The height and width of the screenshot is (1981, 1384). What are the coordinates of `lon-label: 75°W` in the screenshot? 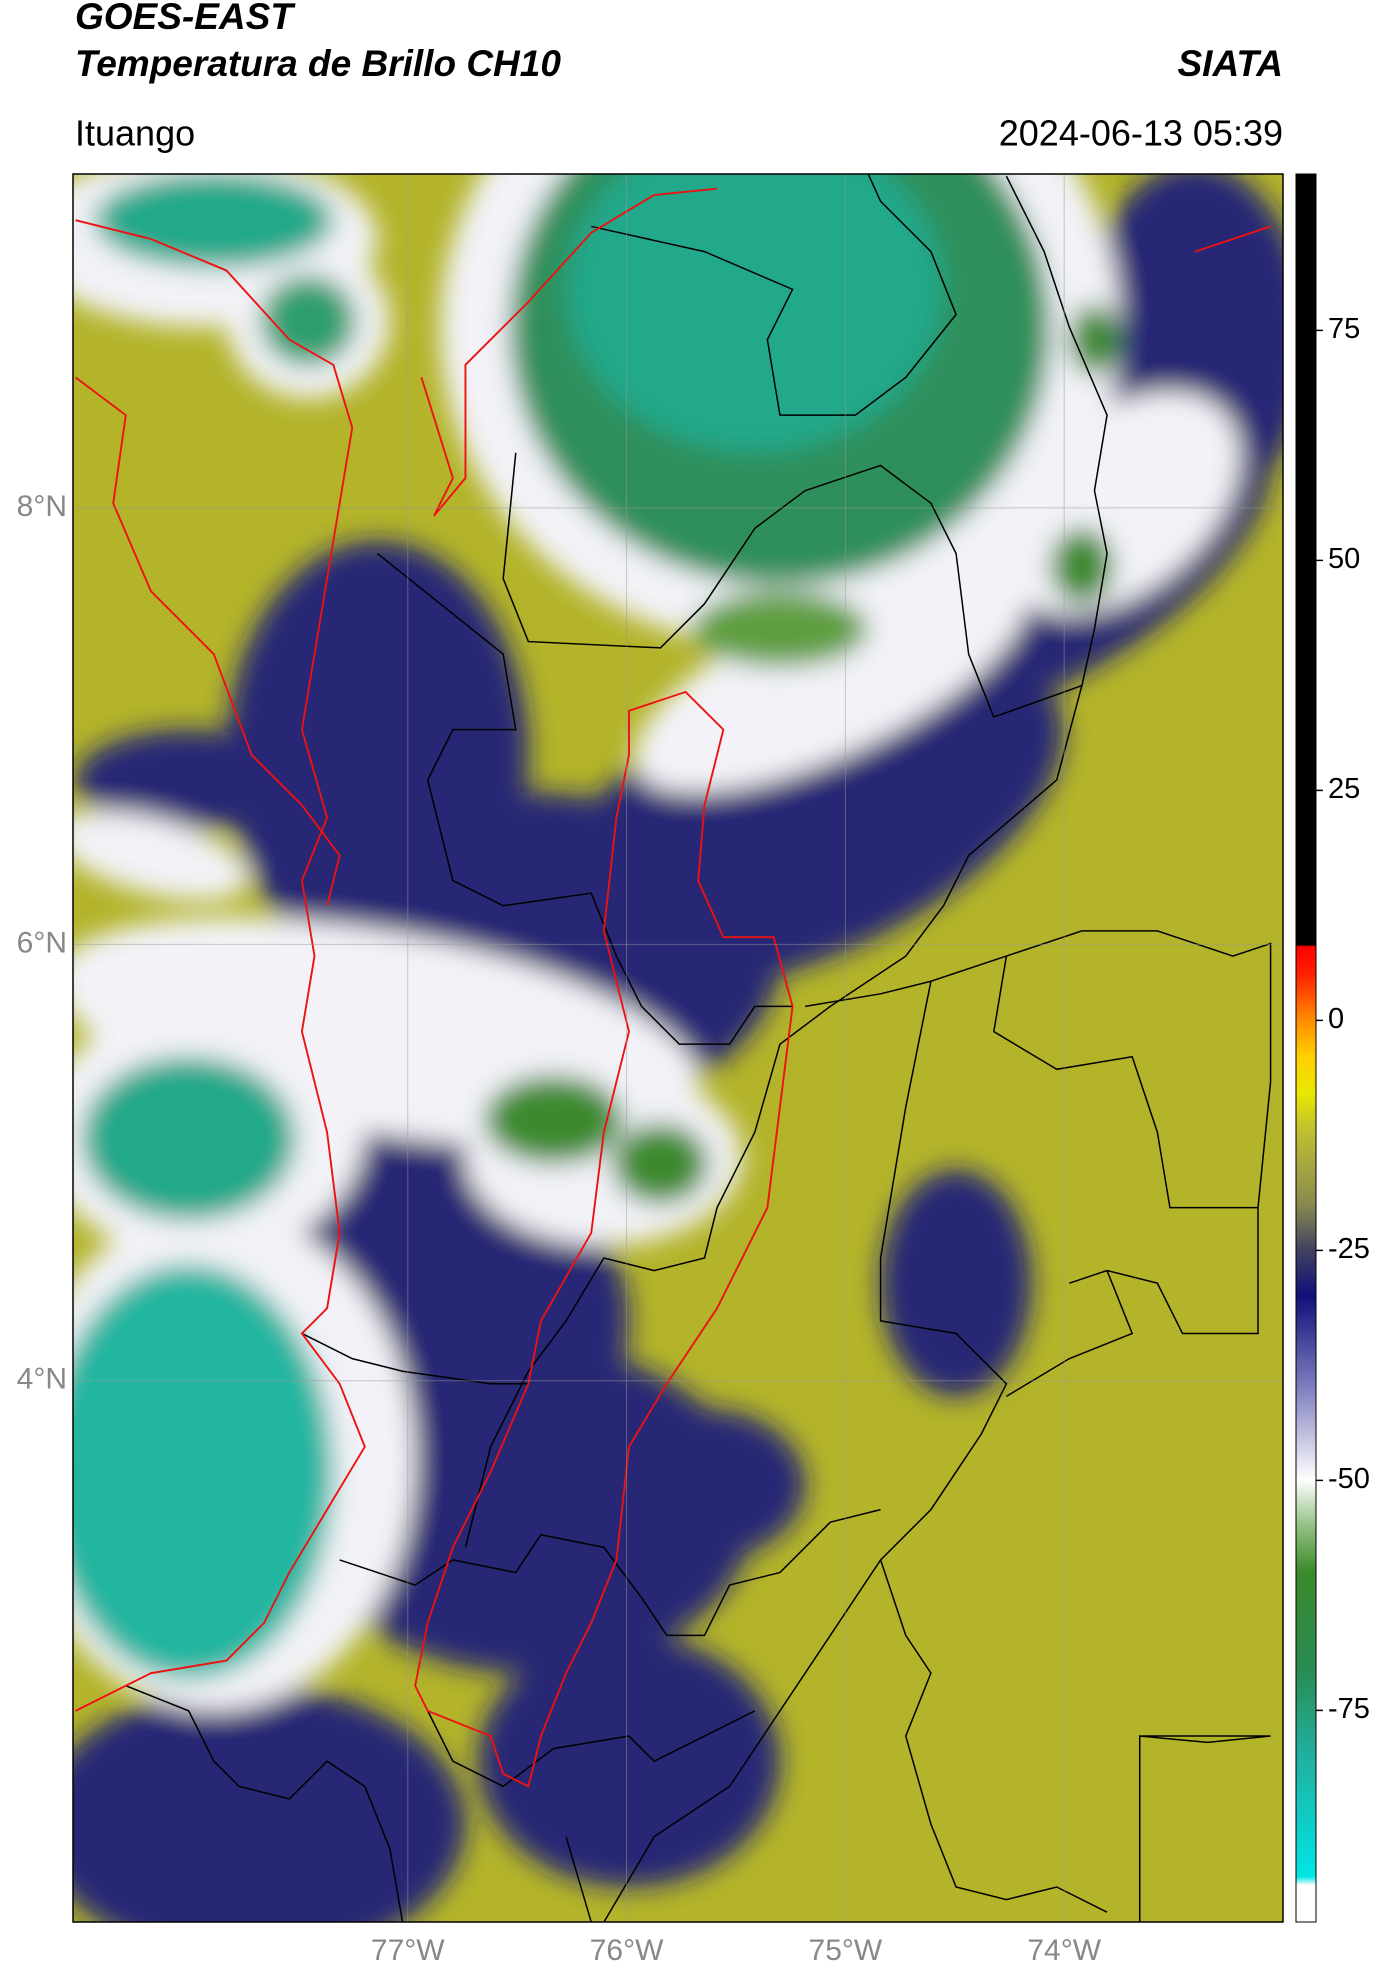 It's located at (846, 1950).